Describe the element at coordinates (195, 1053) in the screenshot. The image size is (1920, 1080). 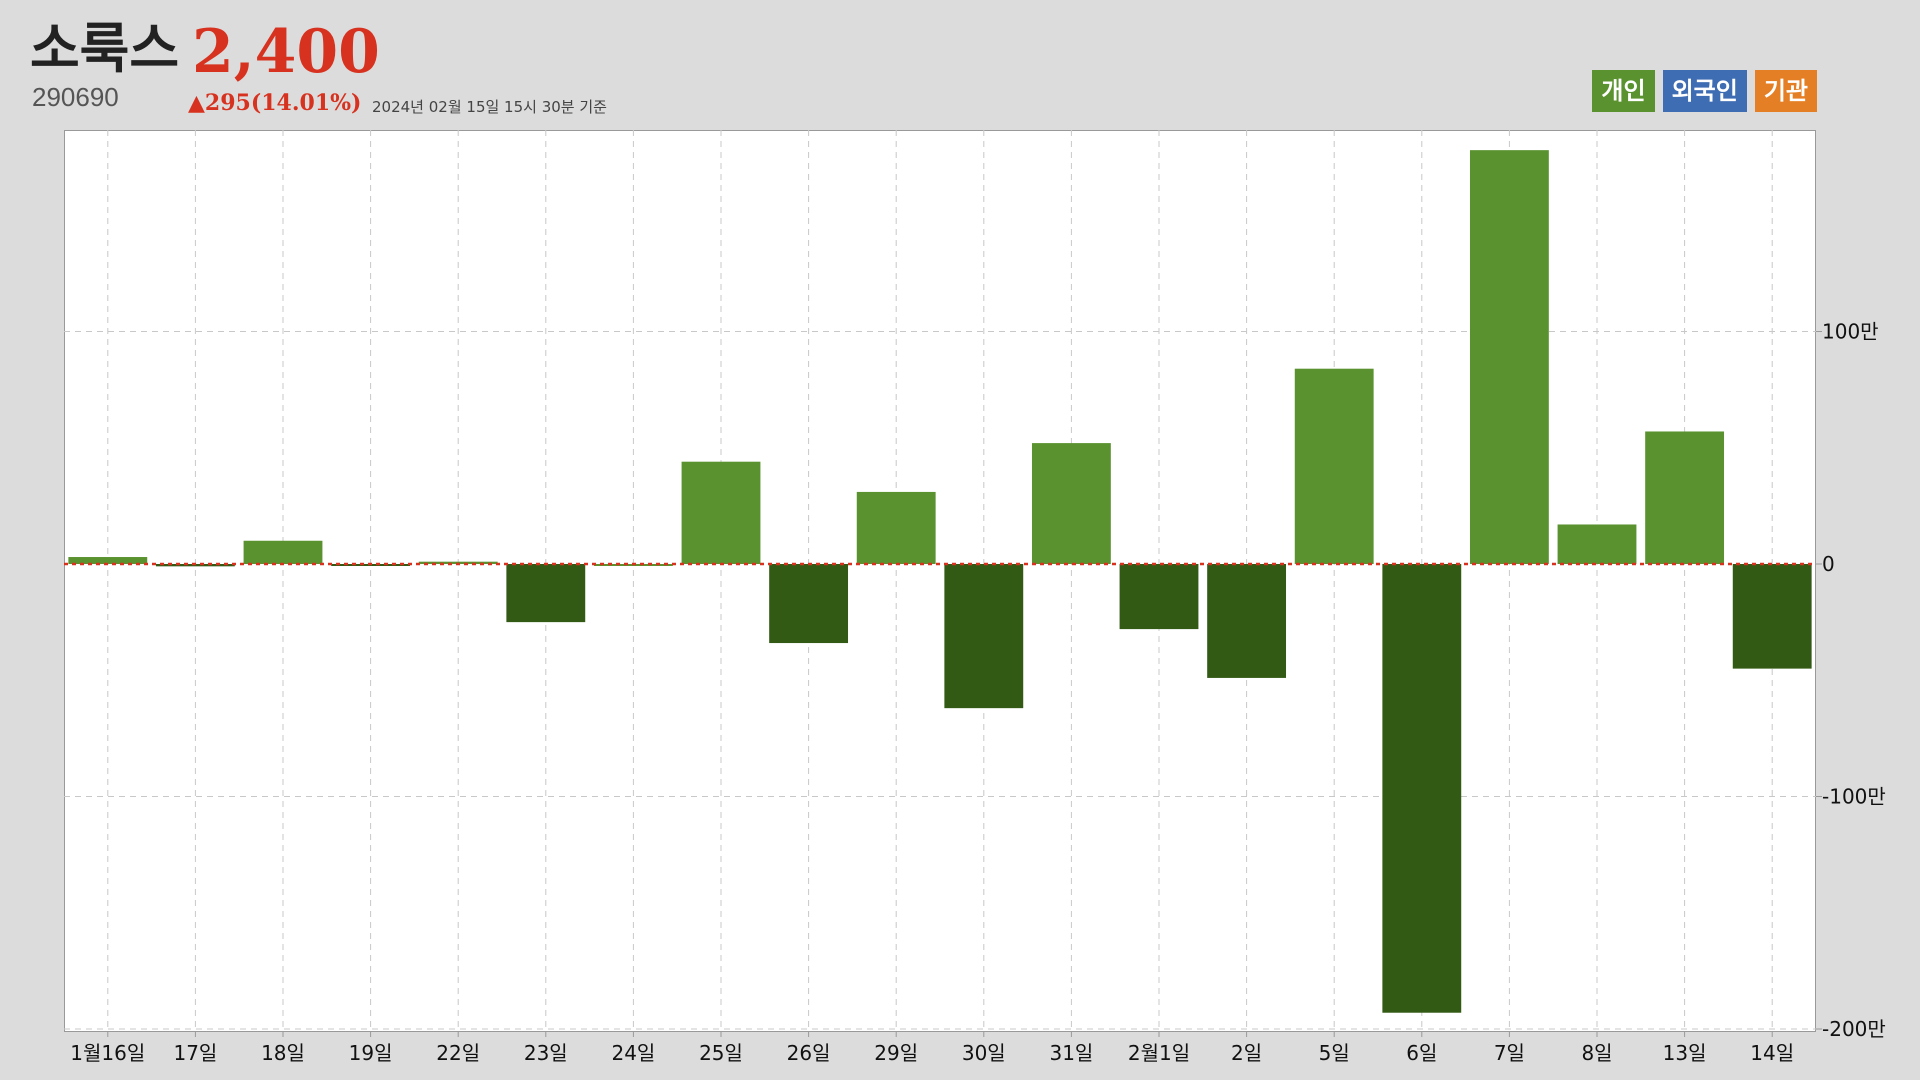
I see `x-tick-label: 17일` at that location.